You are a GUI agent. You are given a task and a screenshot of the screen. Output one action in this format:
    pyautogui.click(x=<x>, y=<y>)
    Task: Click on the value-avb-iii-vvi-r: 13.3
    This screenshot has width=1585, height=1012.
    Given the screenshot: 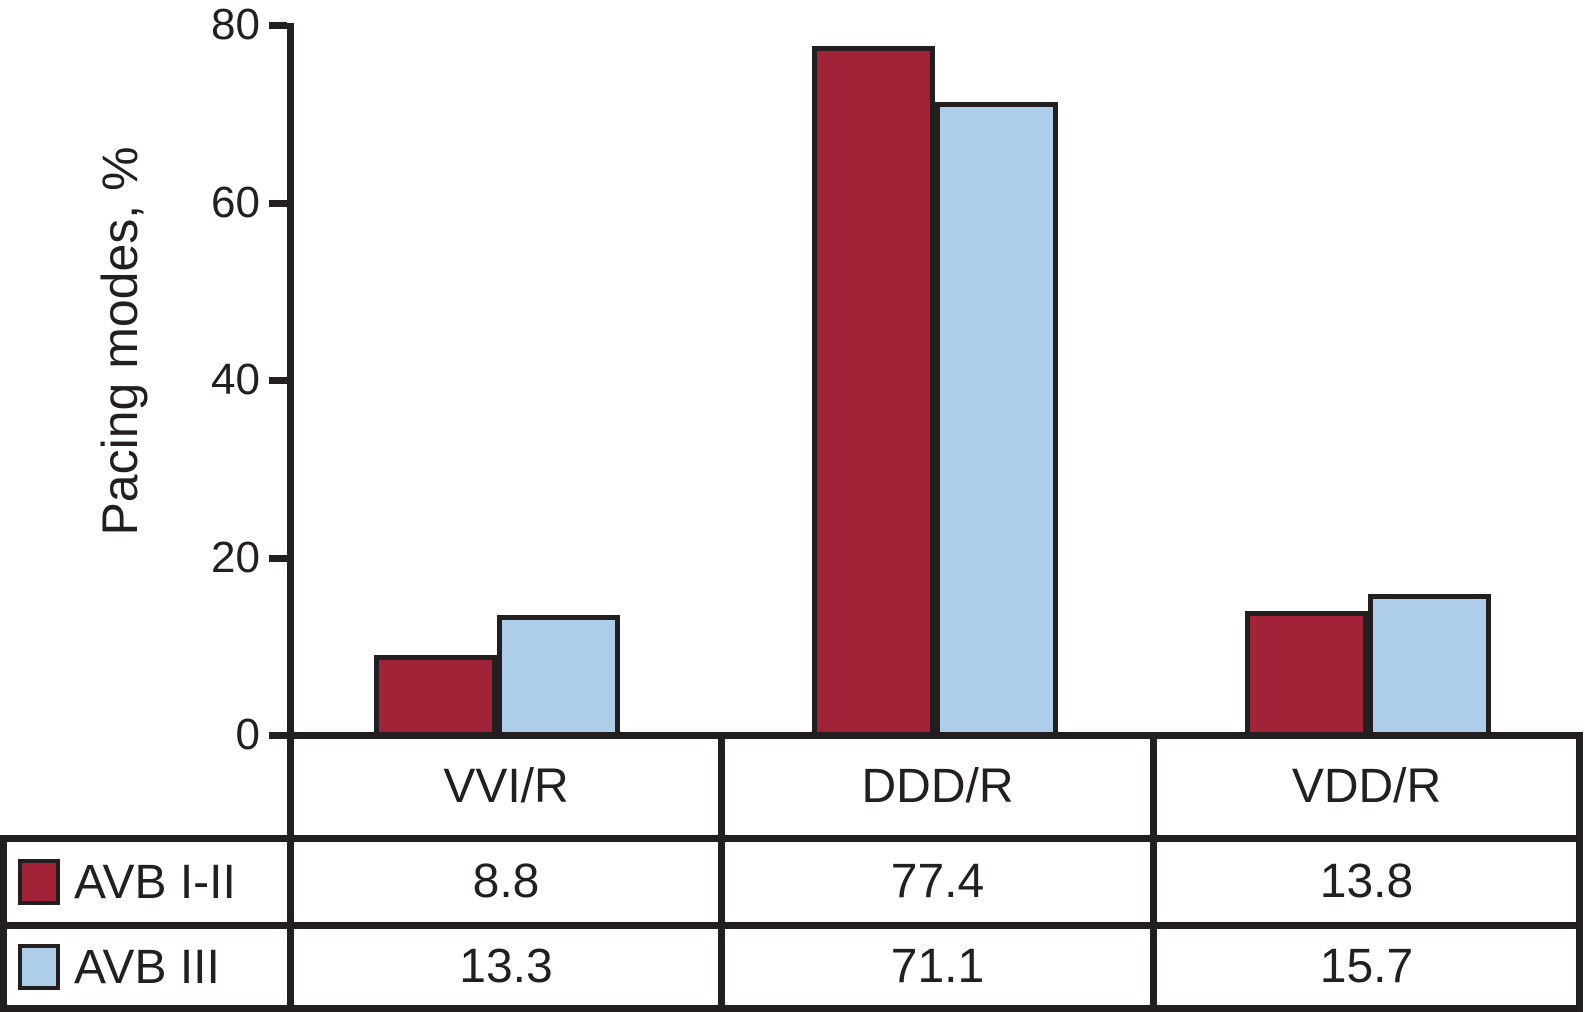 What is the action you would take?
    pyautogui.click(x=502, y=967)
    